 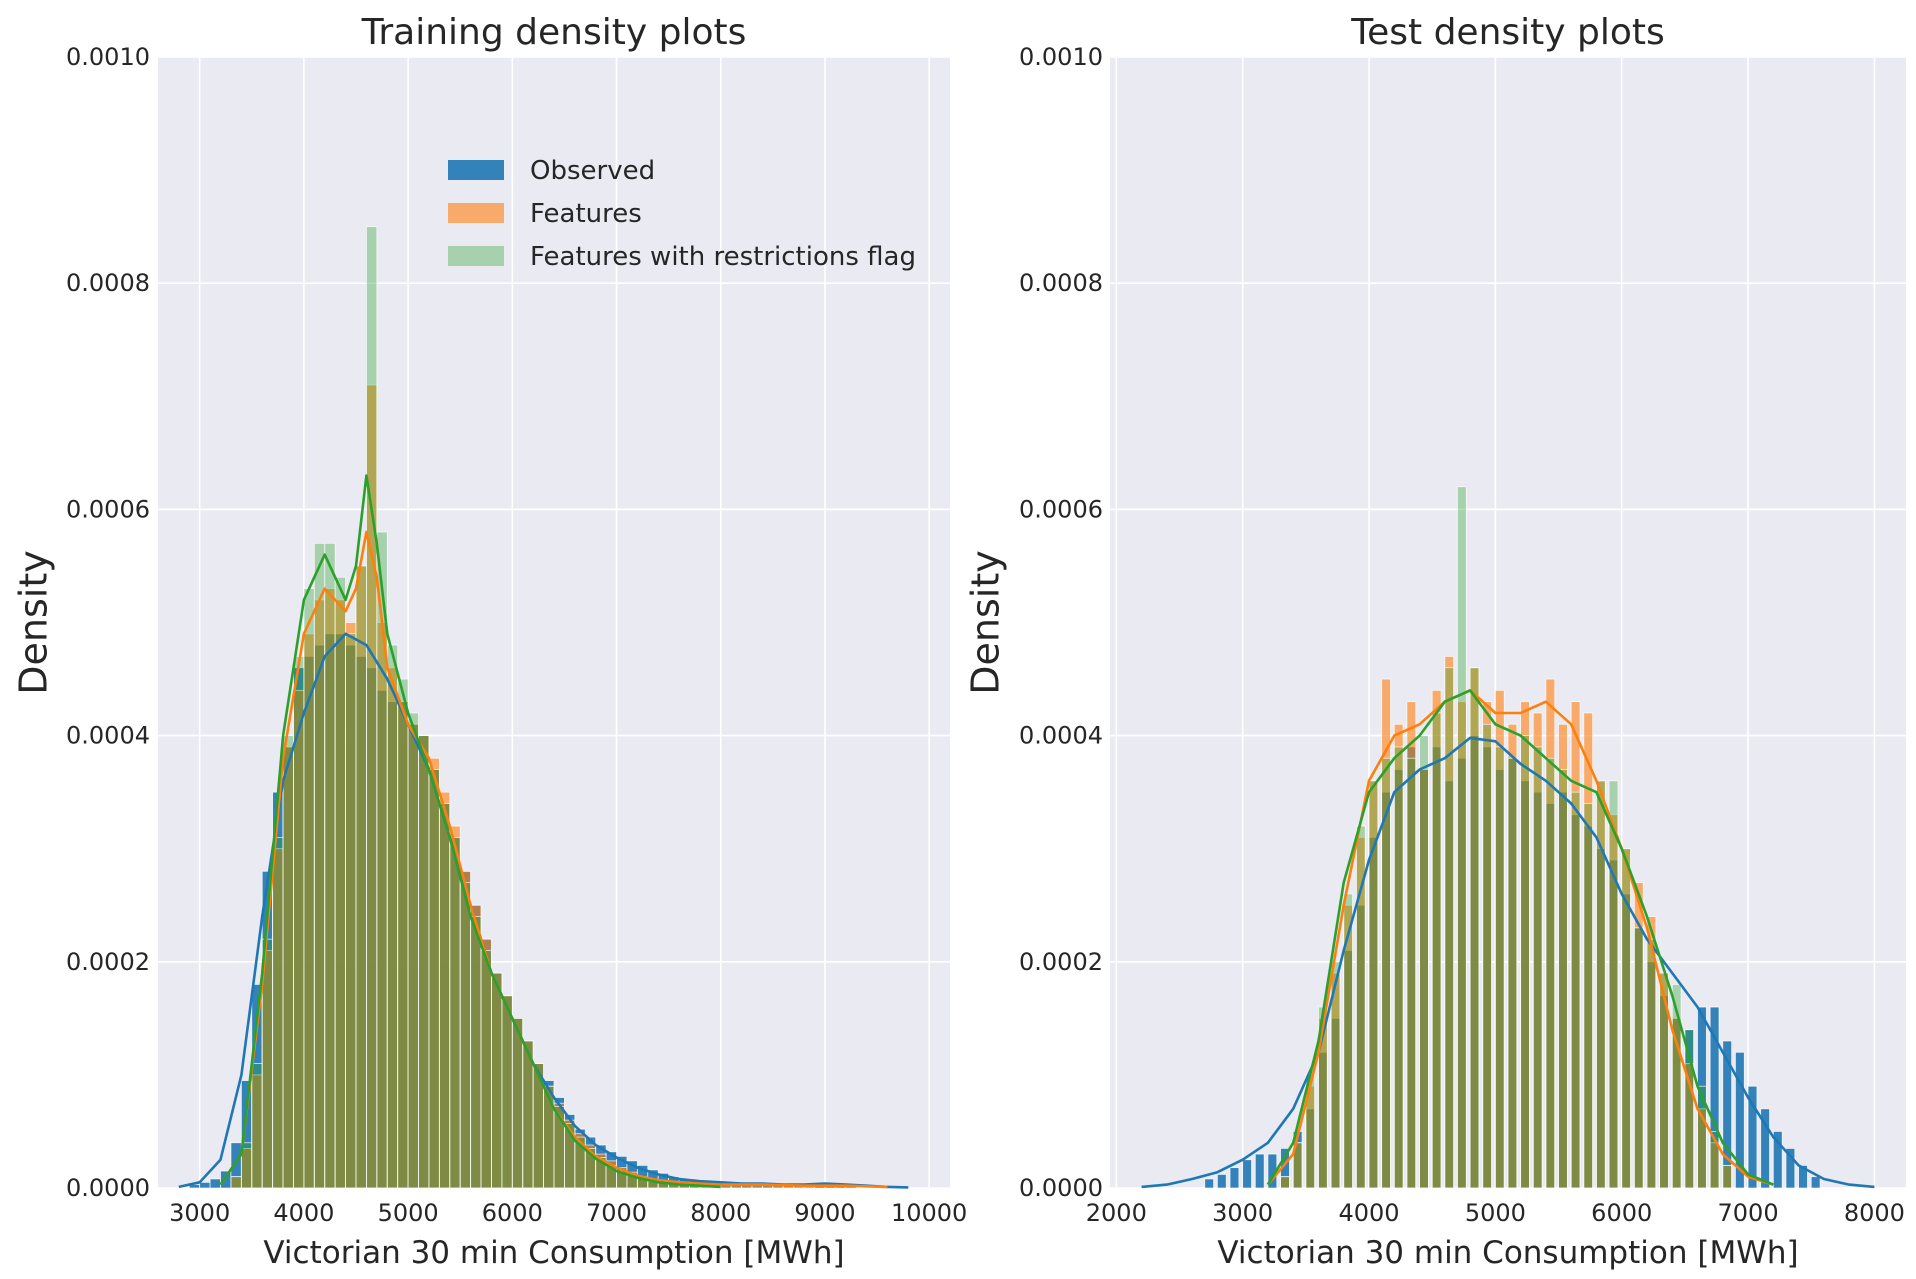 I want to click on y-tick-label: 0.0004, so click(x=1061, y=736).